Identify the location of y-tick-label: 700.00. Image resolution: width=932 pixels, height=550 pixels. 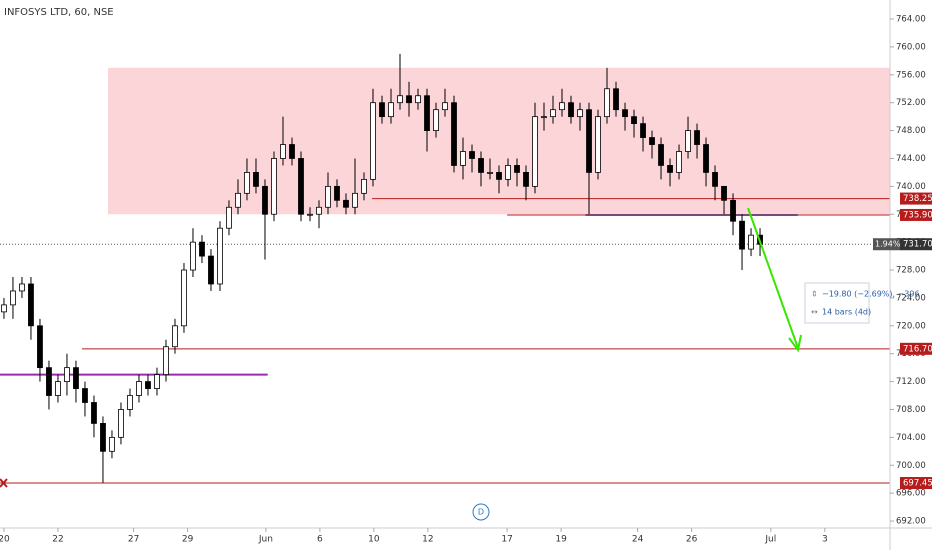
(911, 466).